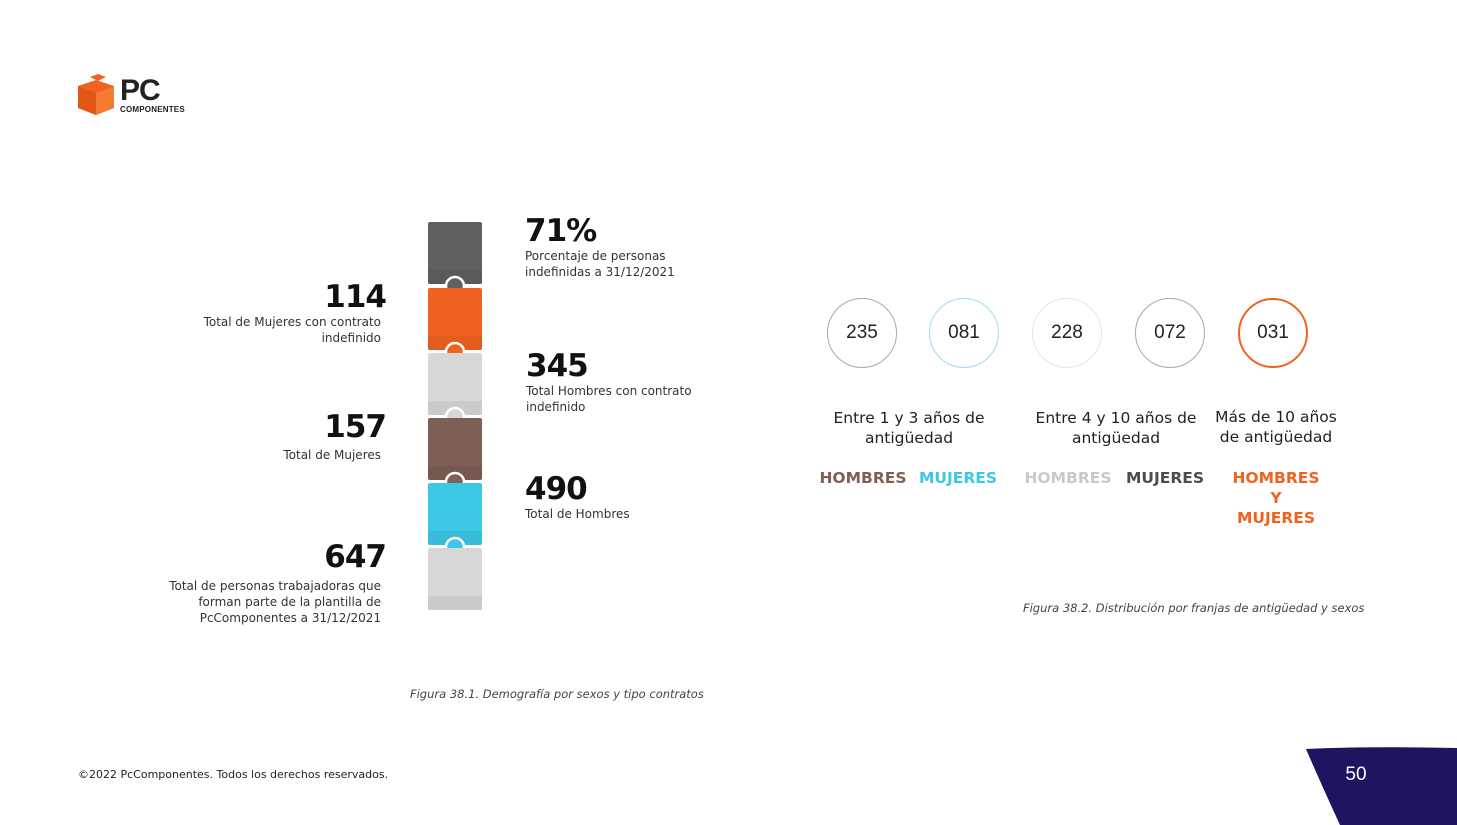 This screenshot has width=1457, height=825. Describe the element at coordinates (609, 391) in the screenshot. I see `stat-desc-line: Total Hombres con contrato` at that location.